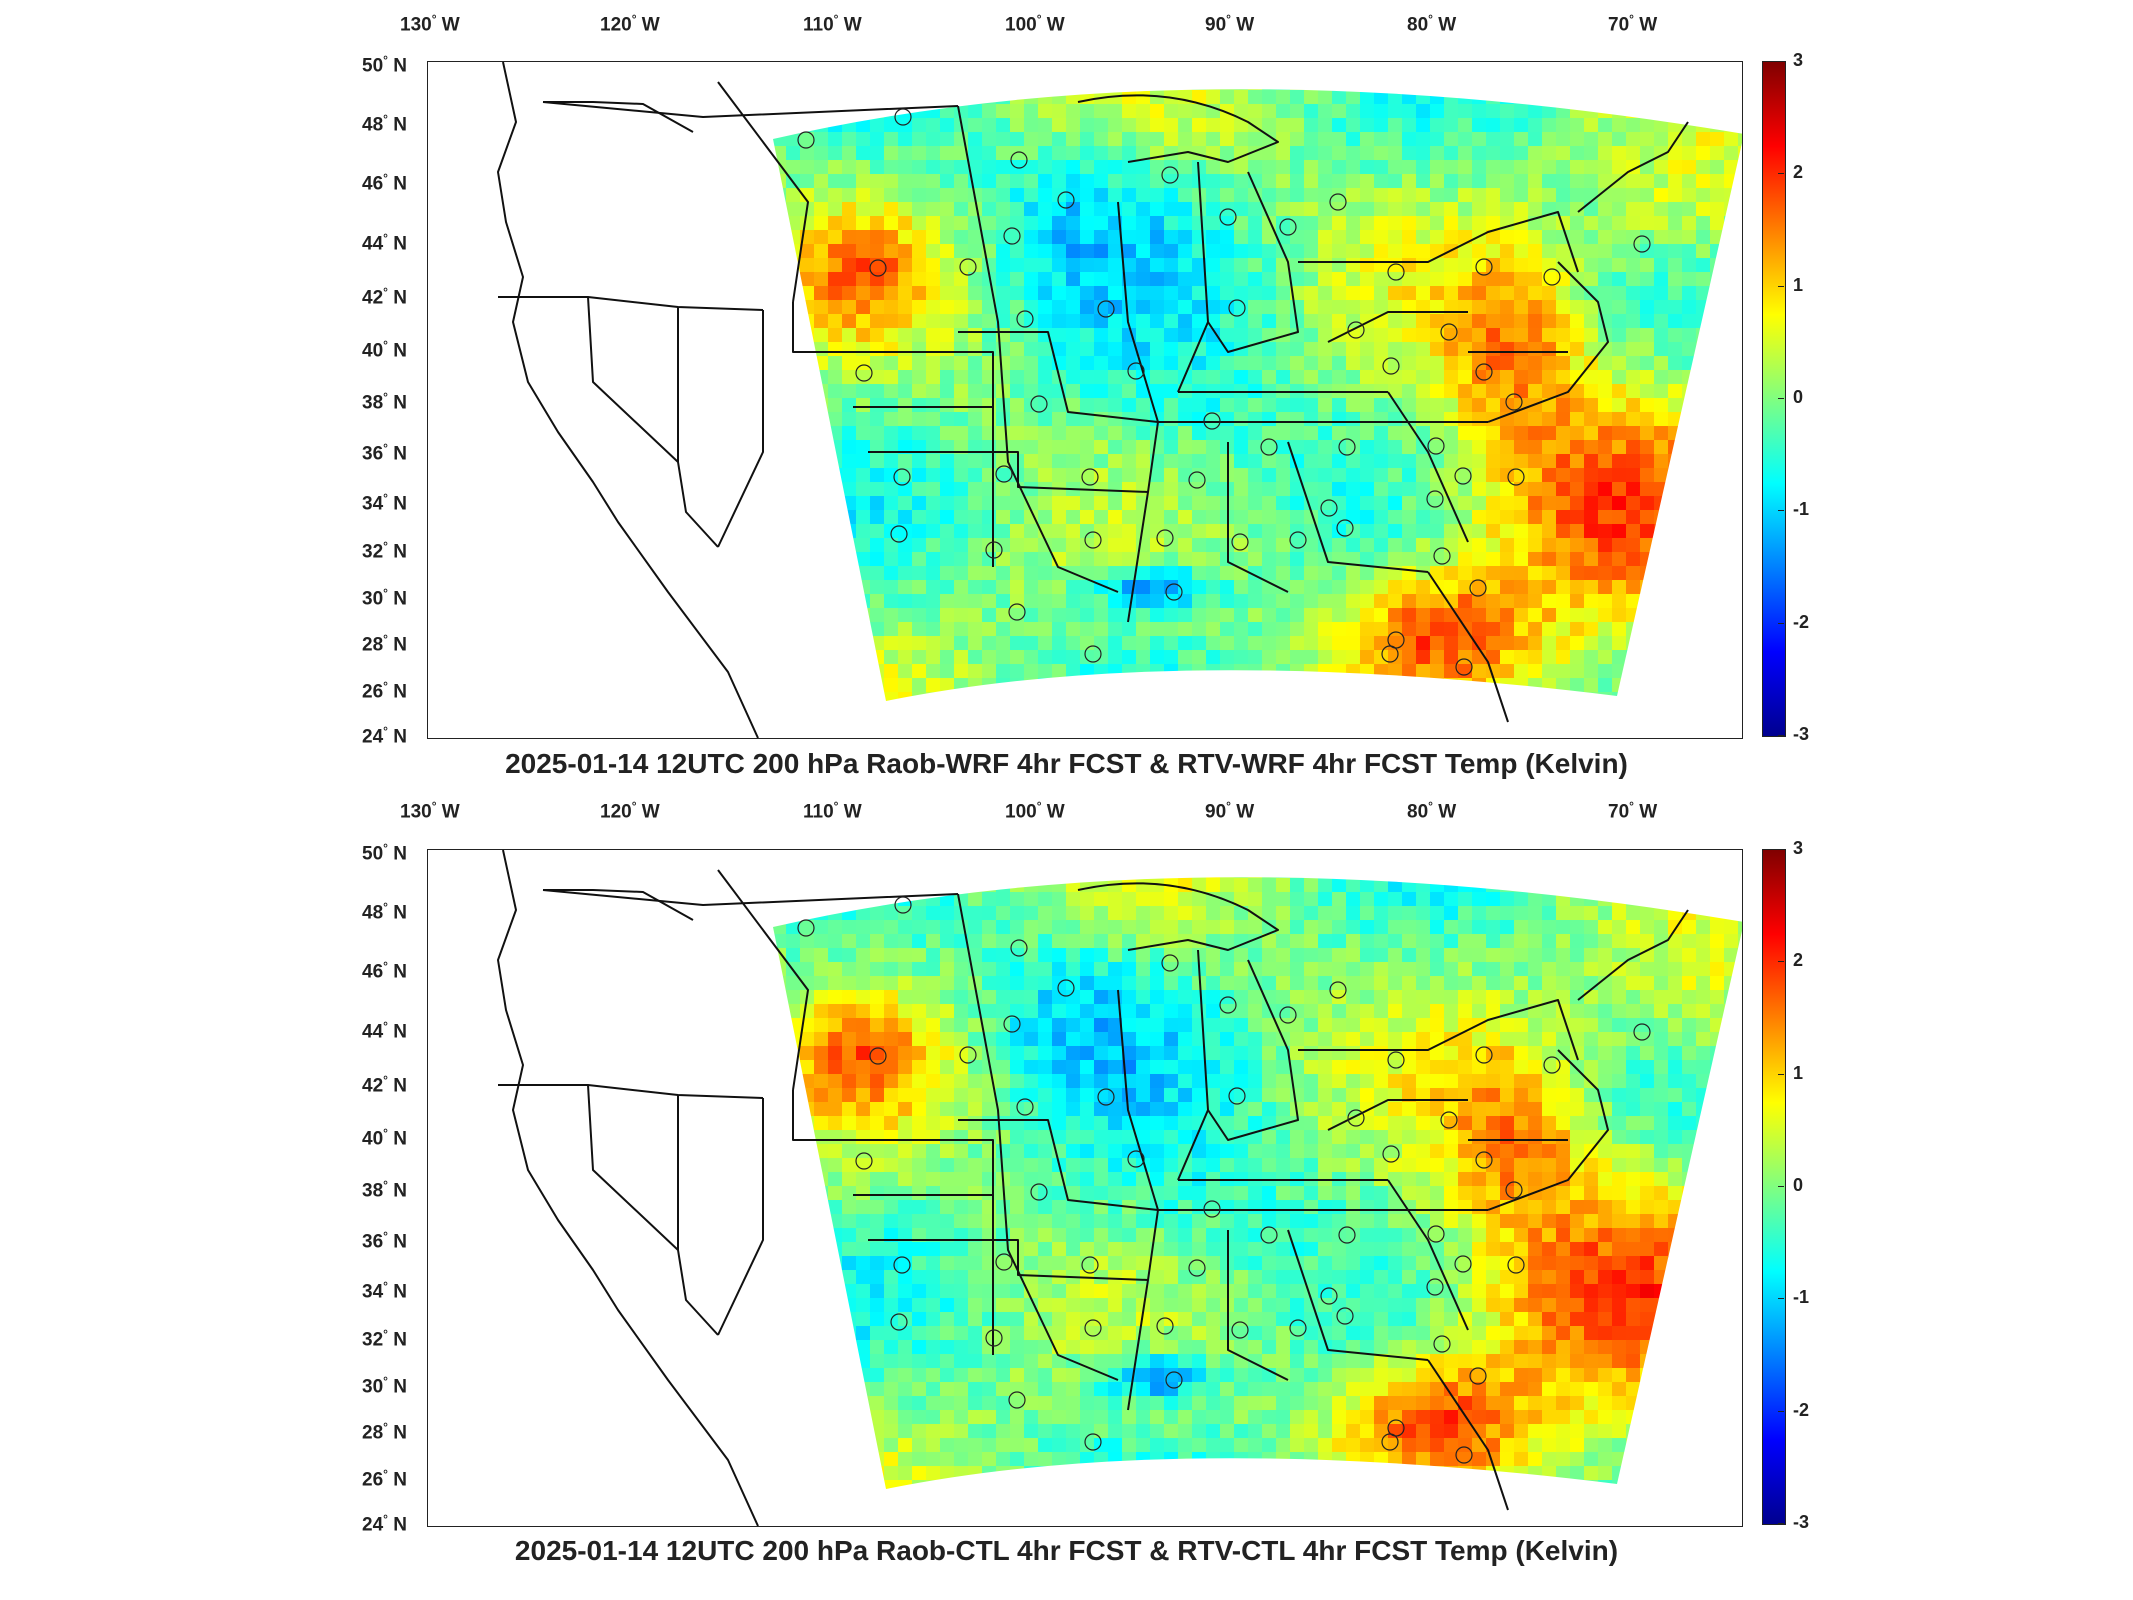 The width and height of the screenshot is (2133, 1600). What do you see at coordinates (616, 25) in the screenshot?
I see `lon-value: 120` at bounding box center [616, 25].